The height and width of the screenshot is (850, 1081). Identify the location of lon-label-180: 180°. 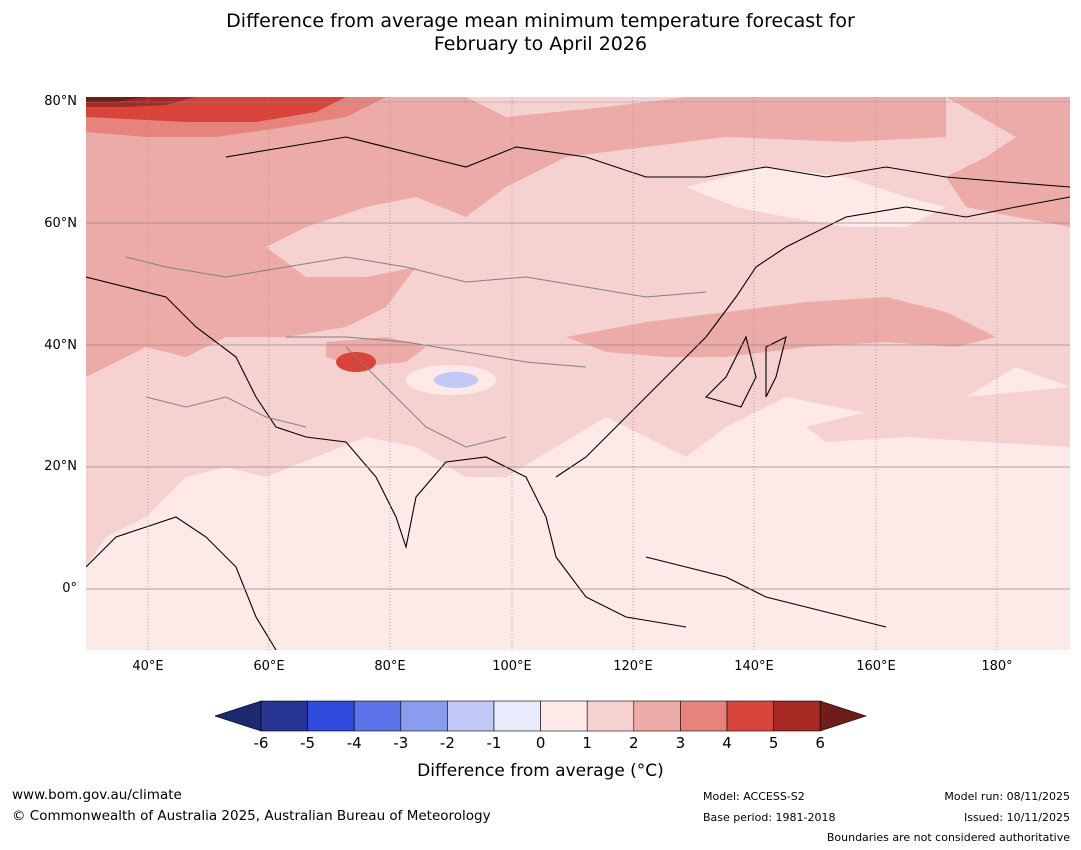
(997, 666).